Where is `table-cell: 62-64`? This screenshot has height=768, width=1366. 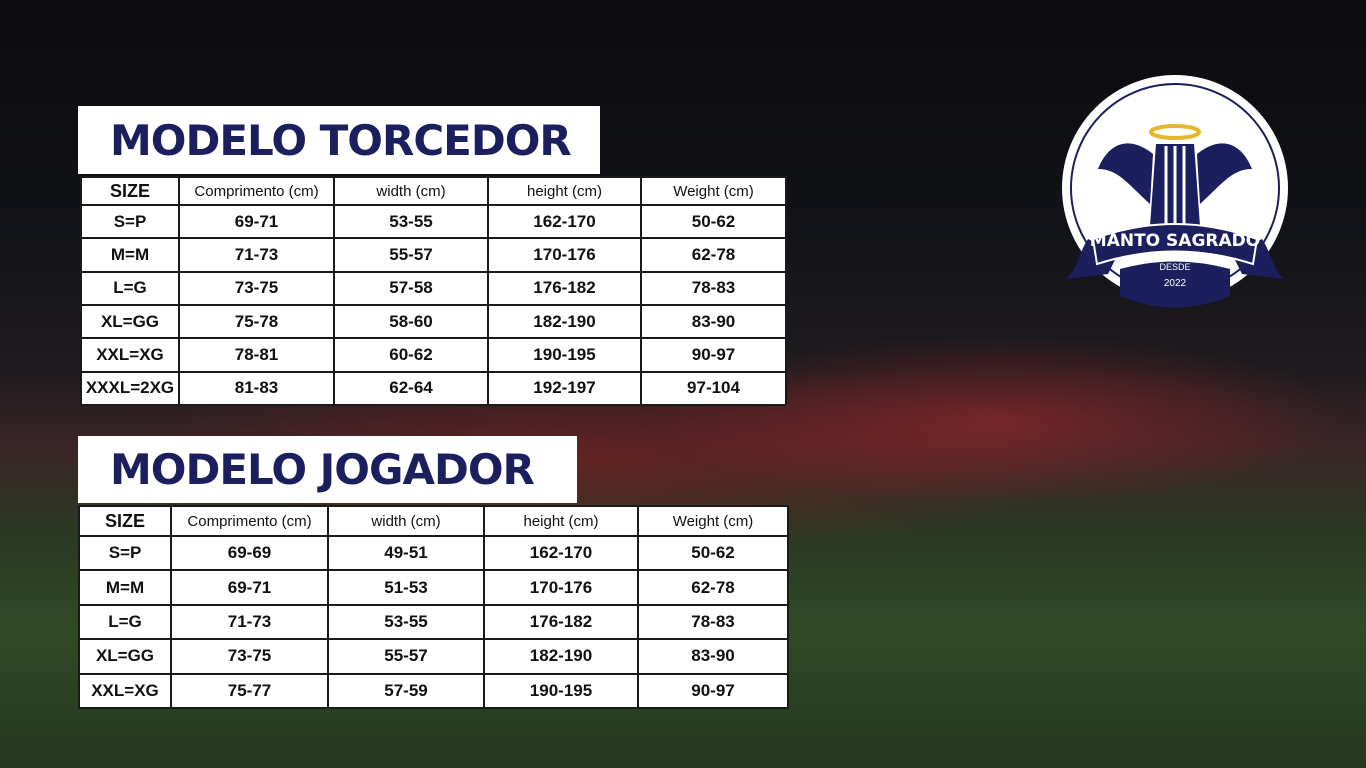
table-cell: 62-64 is located at coordinates (411, 388).